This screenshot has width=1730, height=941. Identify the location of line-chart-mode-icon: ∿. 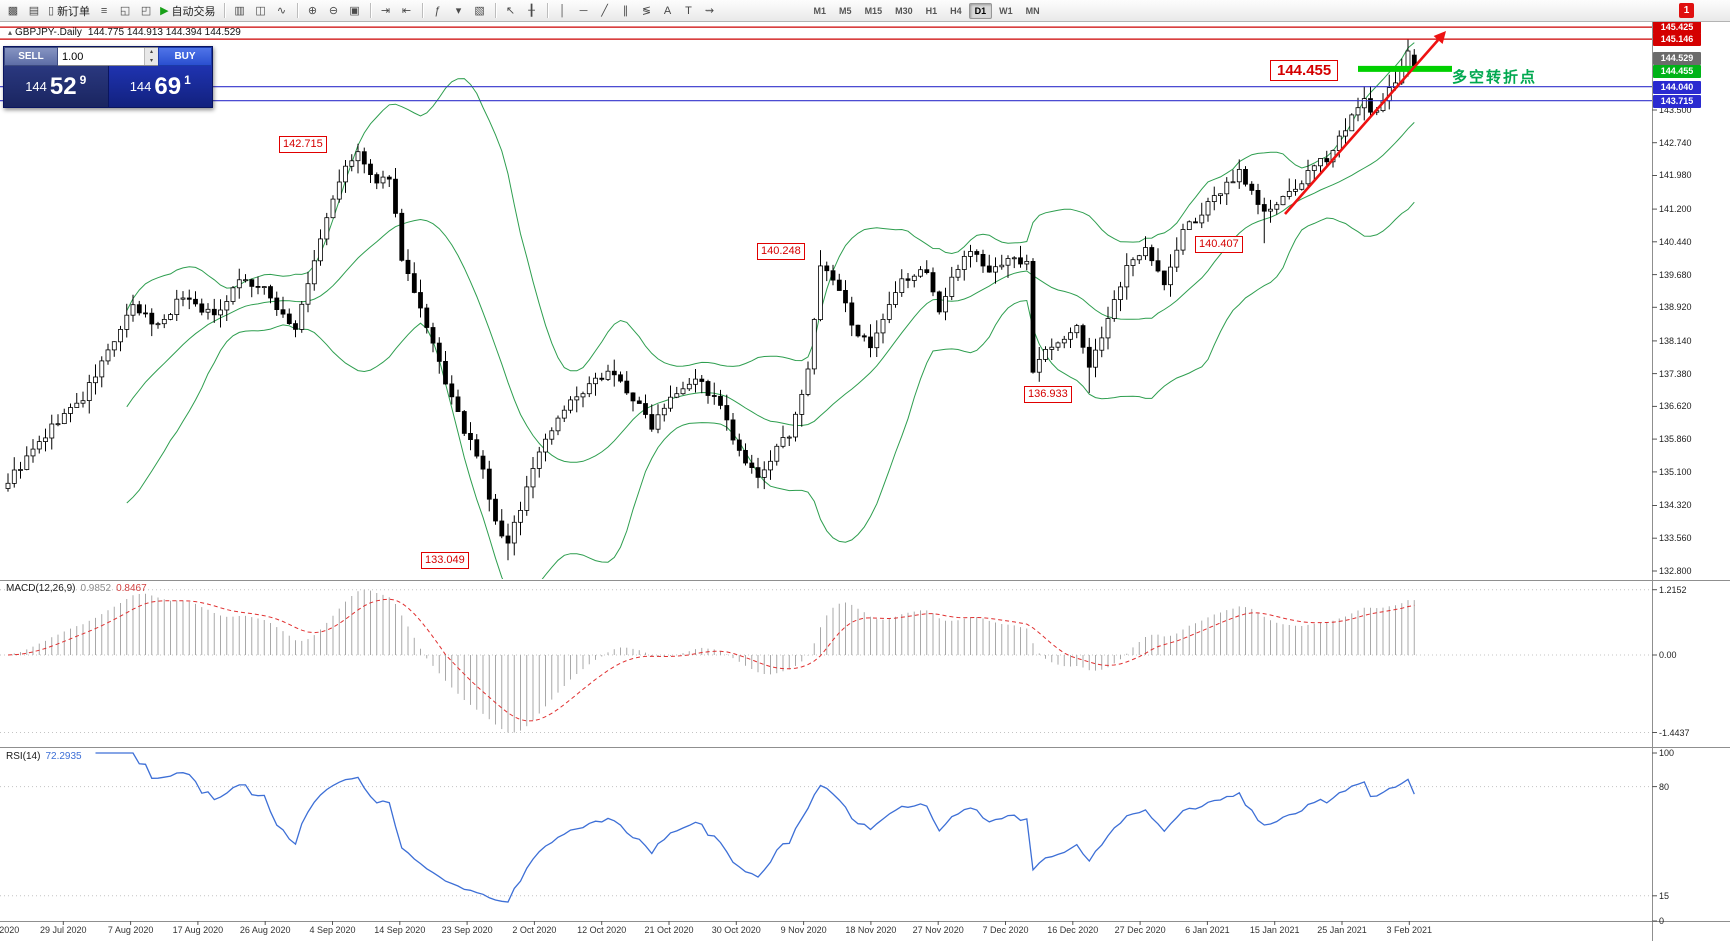
(281, 10).